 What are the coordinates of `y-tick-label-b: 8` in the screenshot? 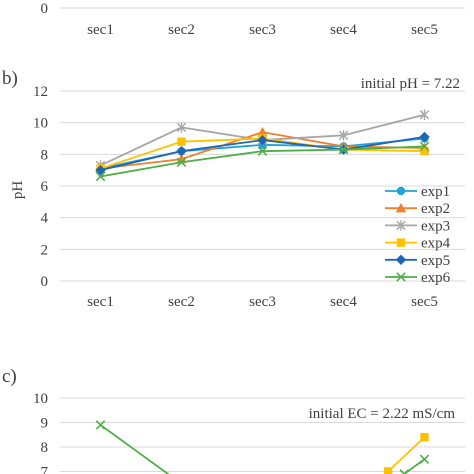 It's located at (45, 155).